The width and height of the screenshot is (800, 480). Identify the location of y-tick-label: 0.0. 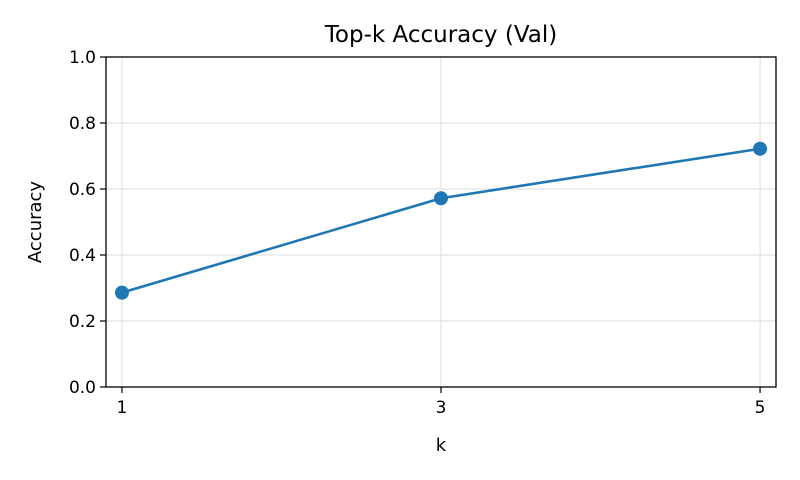
(82, 388).